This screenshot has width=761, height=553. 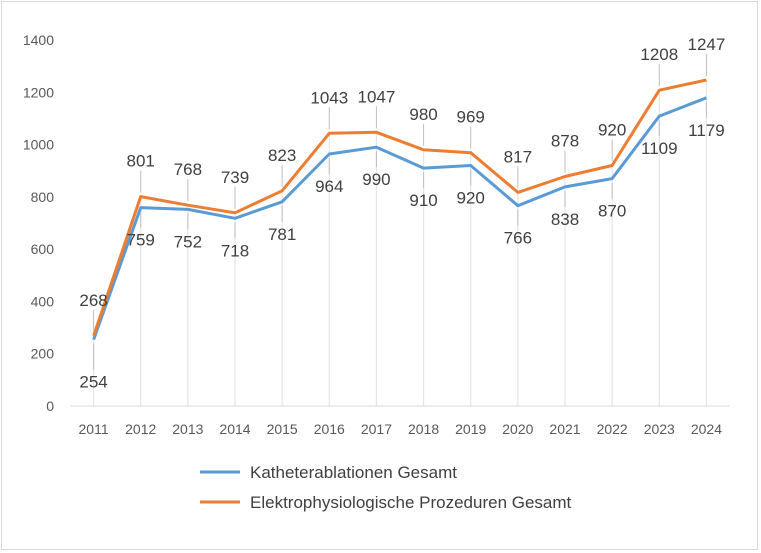 What do you see at coordinates (423, 114) in the screenshot?
I see `data-label-s1-2018: 980` at bounding box center [423, 114].